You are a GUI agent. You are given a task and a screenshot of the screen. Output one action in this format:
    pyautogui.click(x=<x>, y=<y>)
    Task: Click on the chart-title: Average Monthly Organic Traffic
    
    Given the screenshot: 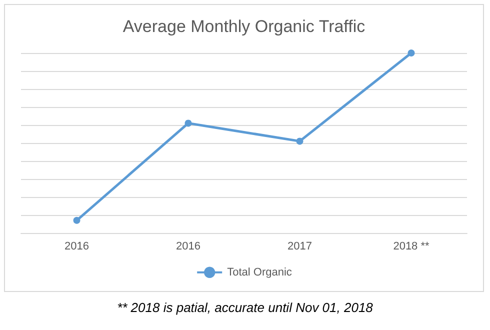 What is the action you would take?
    pyautogui.click(x=244, y=26)
    